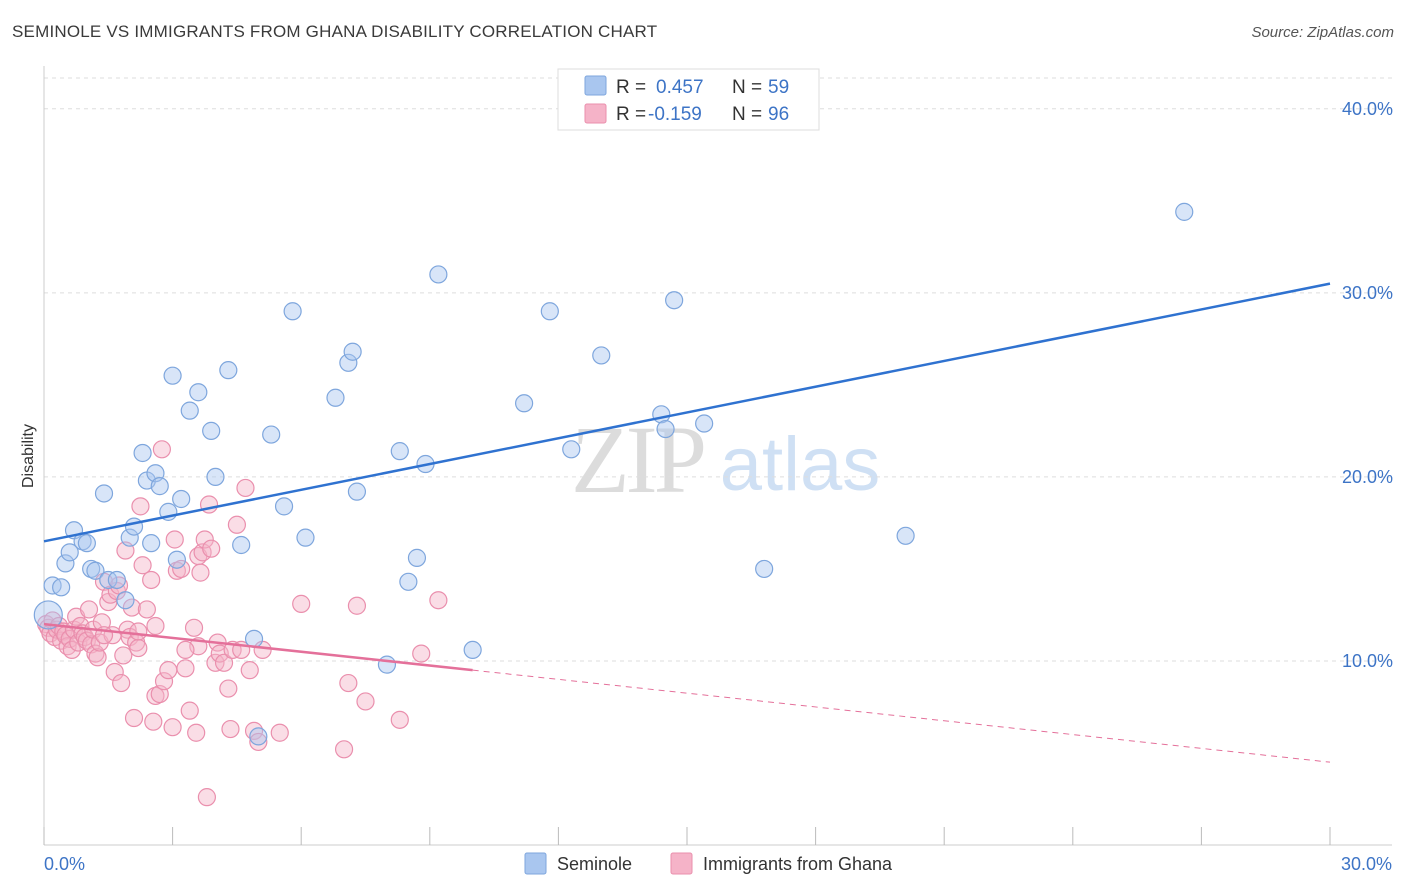  Describe the element at coordinates (747, 87) in the screenshot. I see `legend-seminole-n-label: N =` at that location.